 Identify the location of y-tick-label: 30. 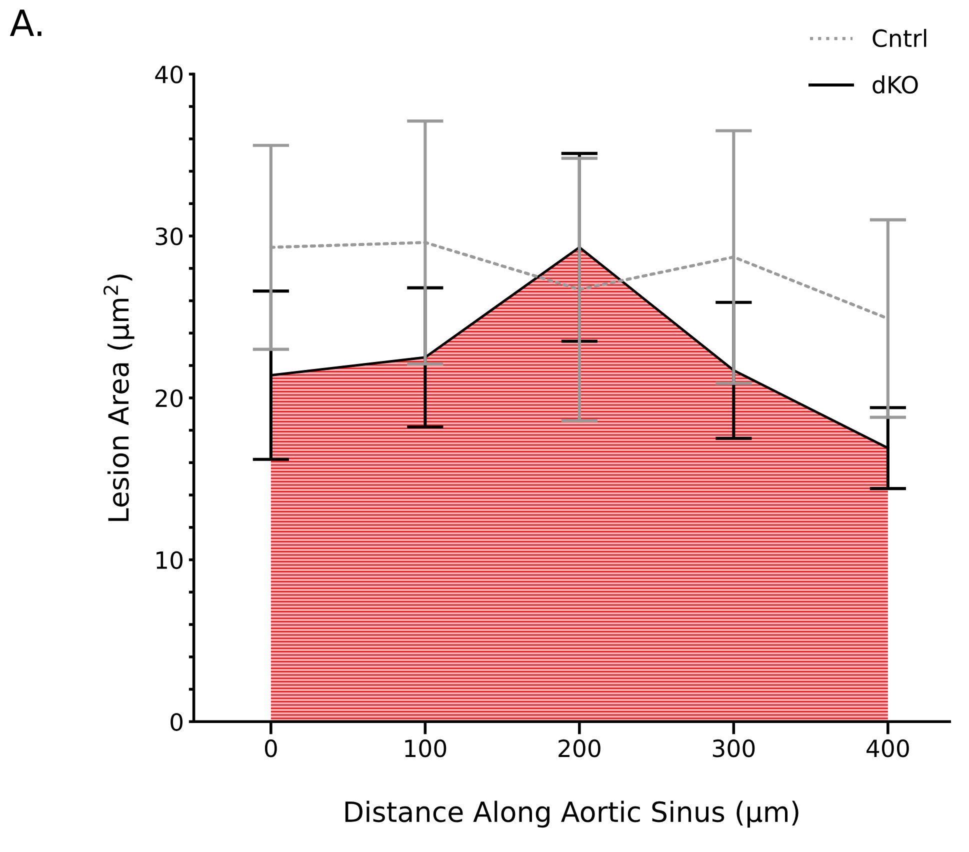
(169, 236).